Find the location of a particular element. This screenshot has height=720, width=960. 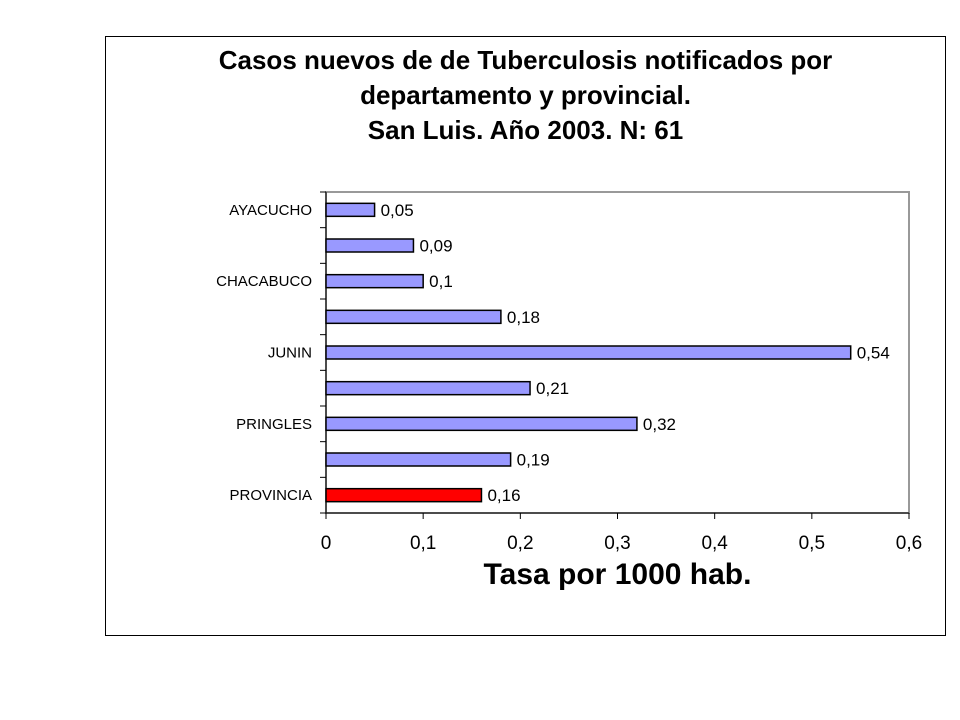

data-label: 0,18 is located at coordinates (523, 317).